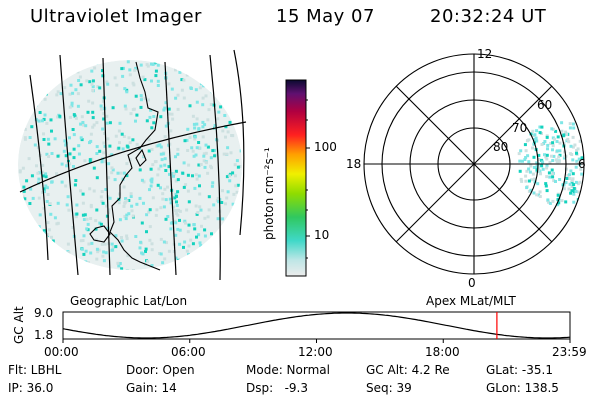 Image resolution: width=600 pixels, height=400 pixels. I want to click on altitude-axis-label: GC Alt, so click(19, 325).